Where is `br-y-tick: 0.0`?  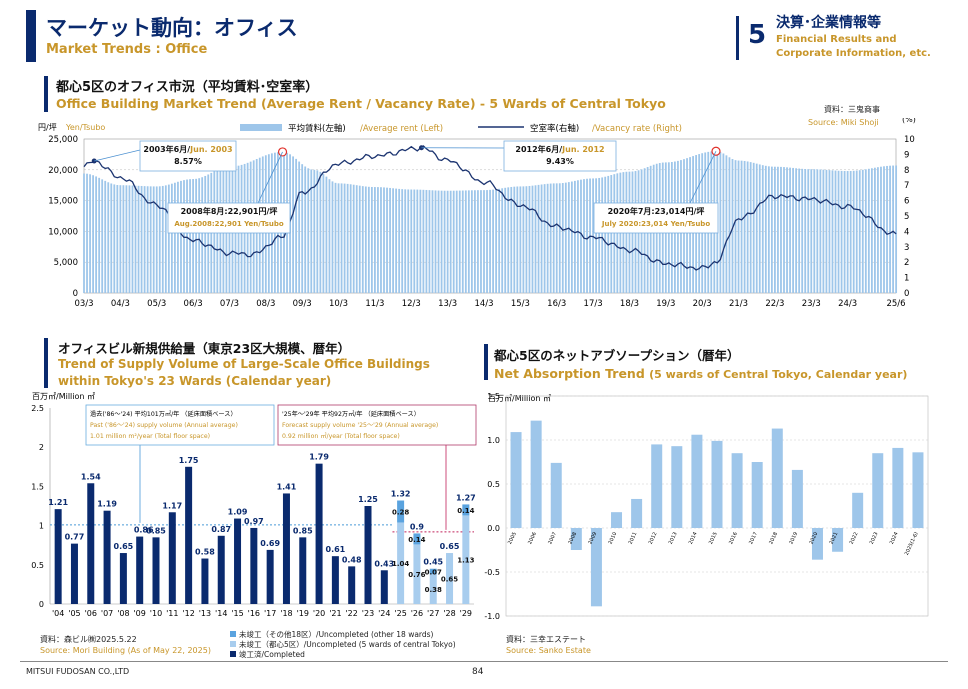 br-y-tick: 0.0 is located at coordinates (493, 528).